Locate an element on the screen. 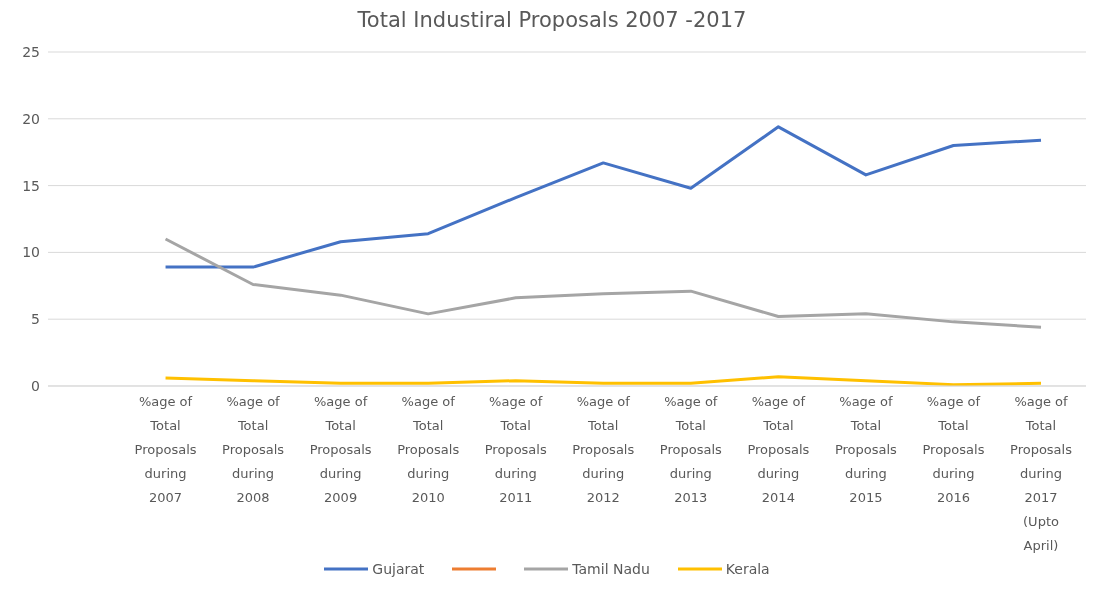  x-tick-label: %age of Total Proposals during 2014 is located at coordinates (778, 449).